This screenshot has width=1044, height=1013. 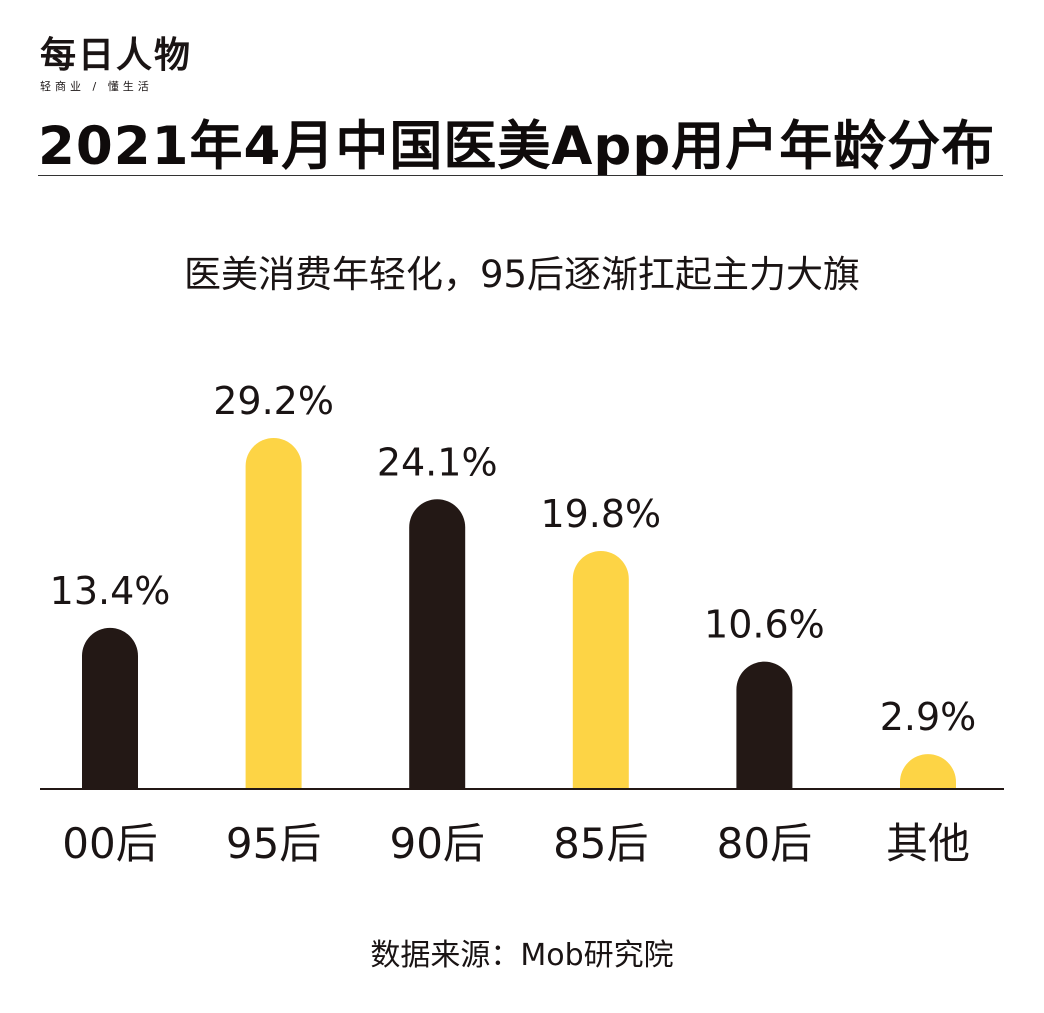 What do you see at coordinates (273, 843) in the screenshot?
I see `category-label: 95后` at bounding box center [273, 843].